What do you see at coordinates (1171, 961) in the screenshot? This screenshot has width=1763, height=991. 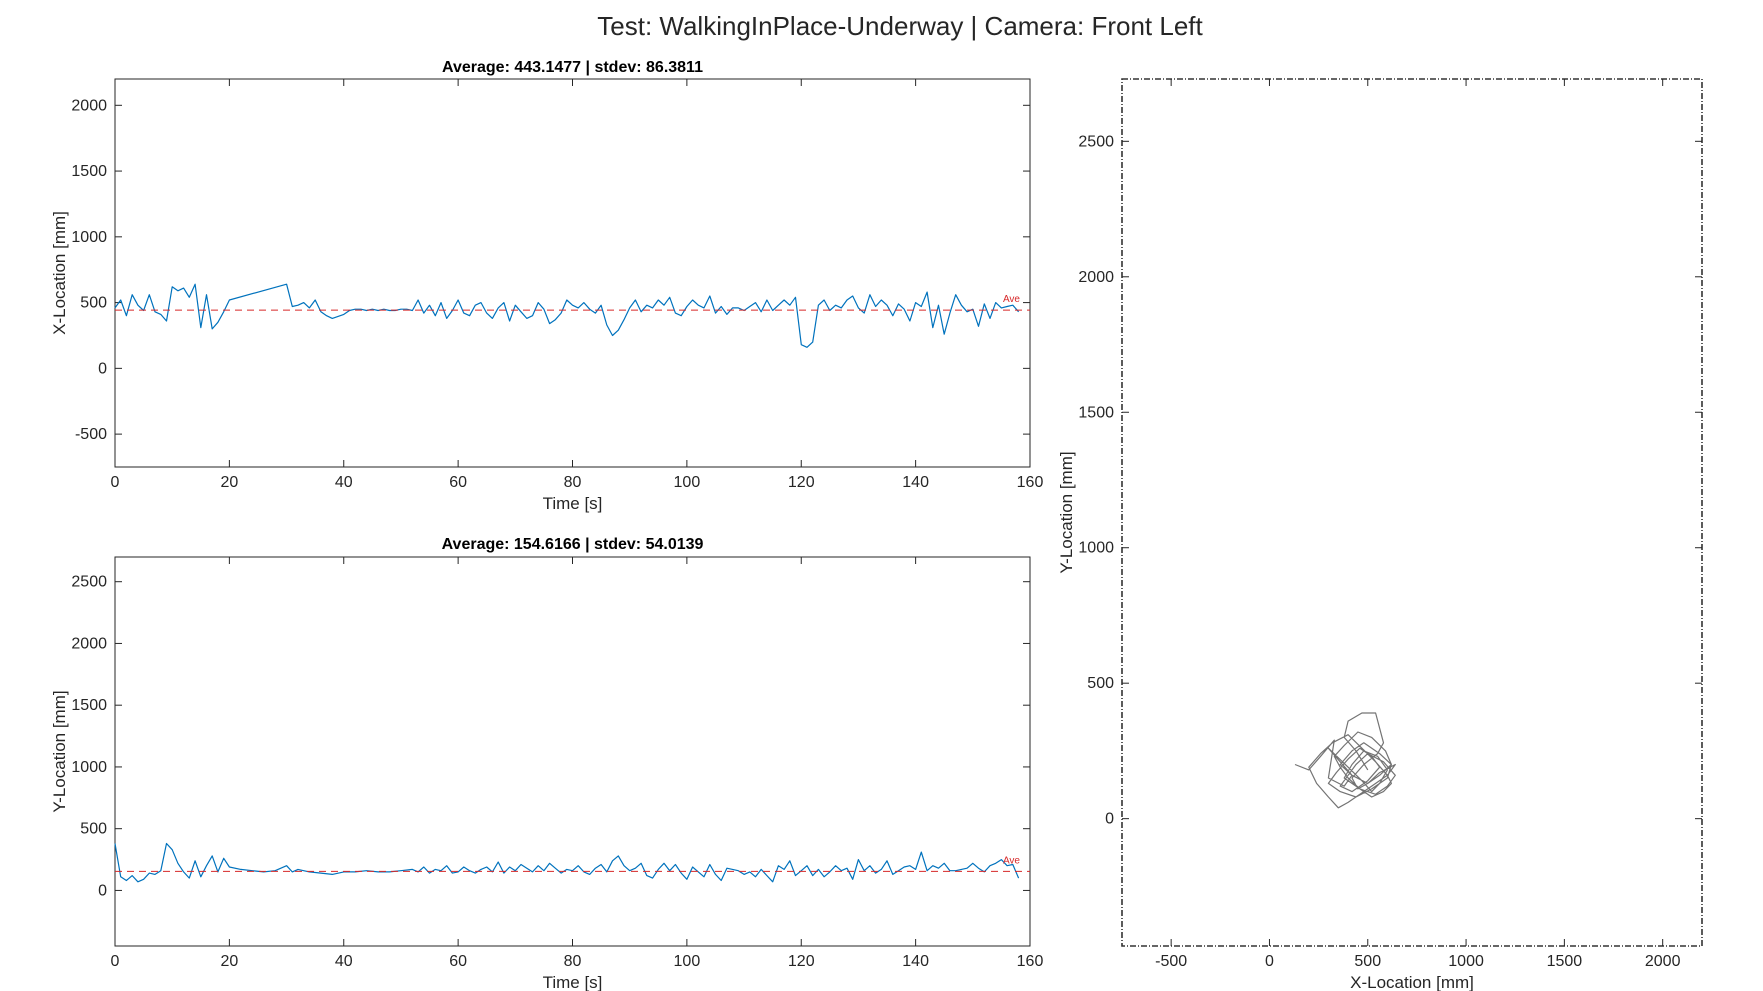 I see `x-tick-label: -500` at bounding box center [1171, 961].